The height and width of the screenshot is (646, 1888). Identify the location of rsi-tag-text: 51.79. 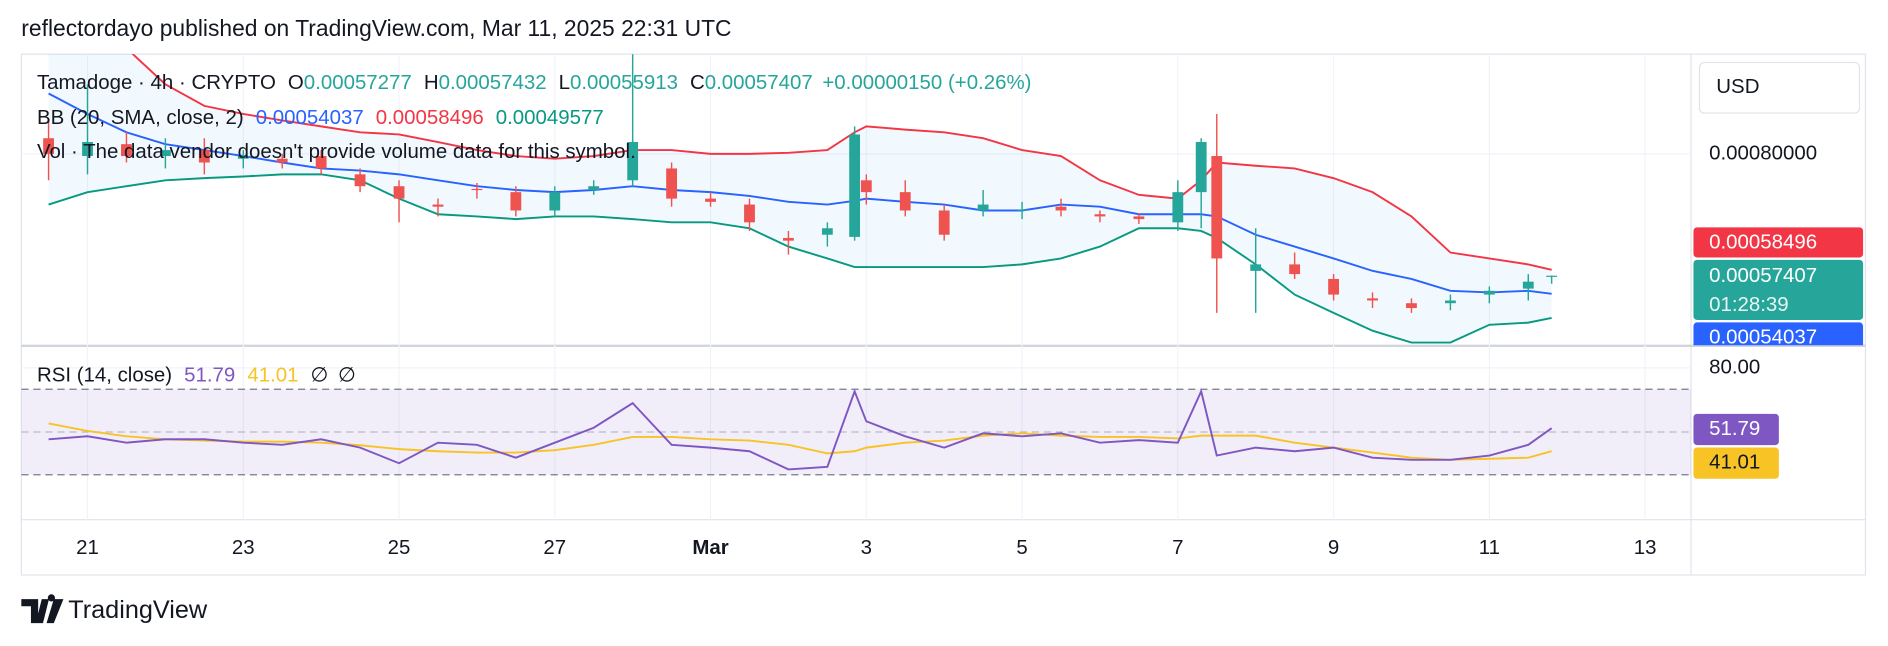
(1734, 428).